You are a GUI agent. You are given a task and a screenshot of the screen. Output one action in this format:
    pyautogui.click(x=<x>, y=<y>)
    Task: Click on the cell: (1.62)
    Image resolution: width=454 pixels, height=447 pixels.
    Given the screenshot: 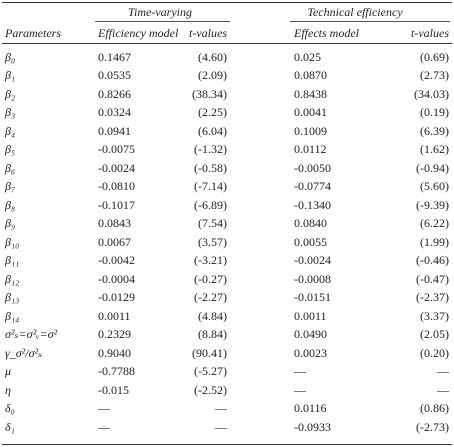 What is the action you would take?
    pyautogui.click(x=434, y=149)
    